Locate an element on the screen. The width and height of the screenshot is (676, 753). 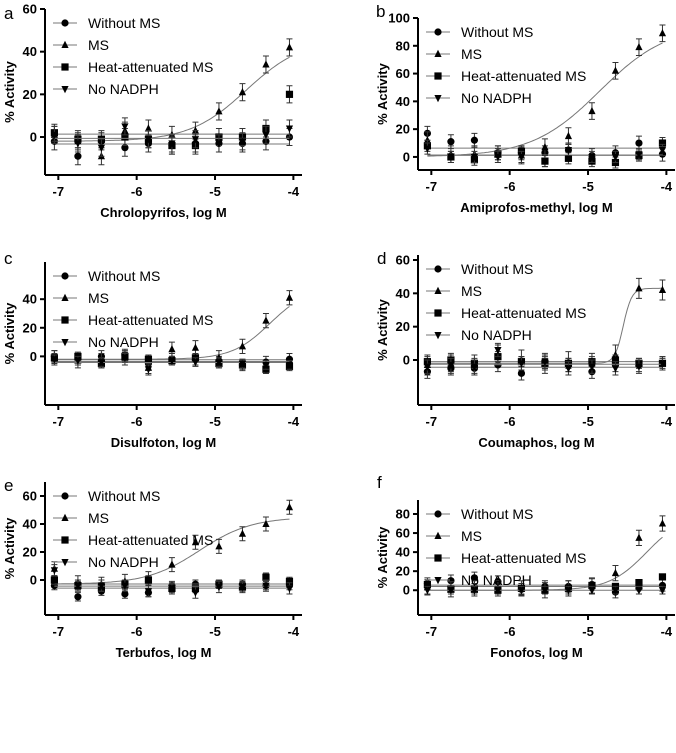
panel-letter: f is located at coordinates (379, 482).